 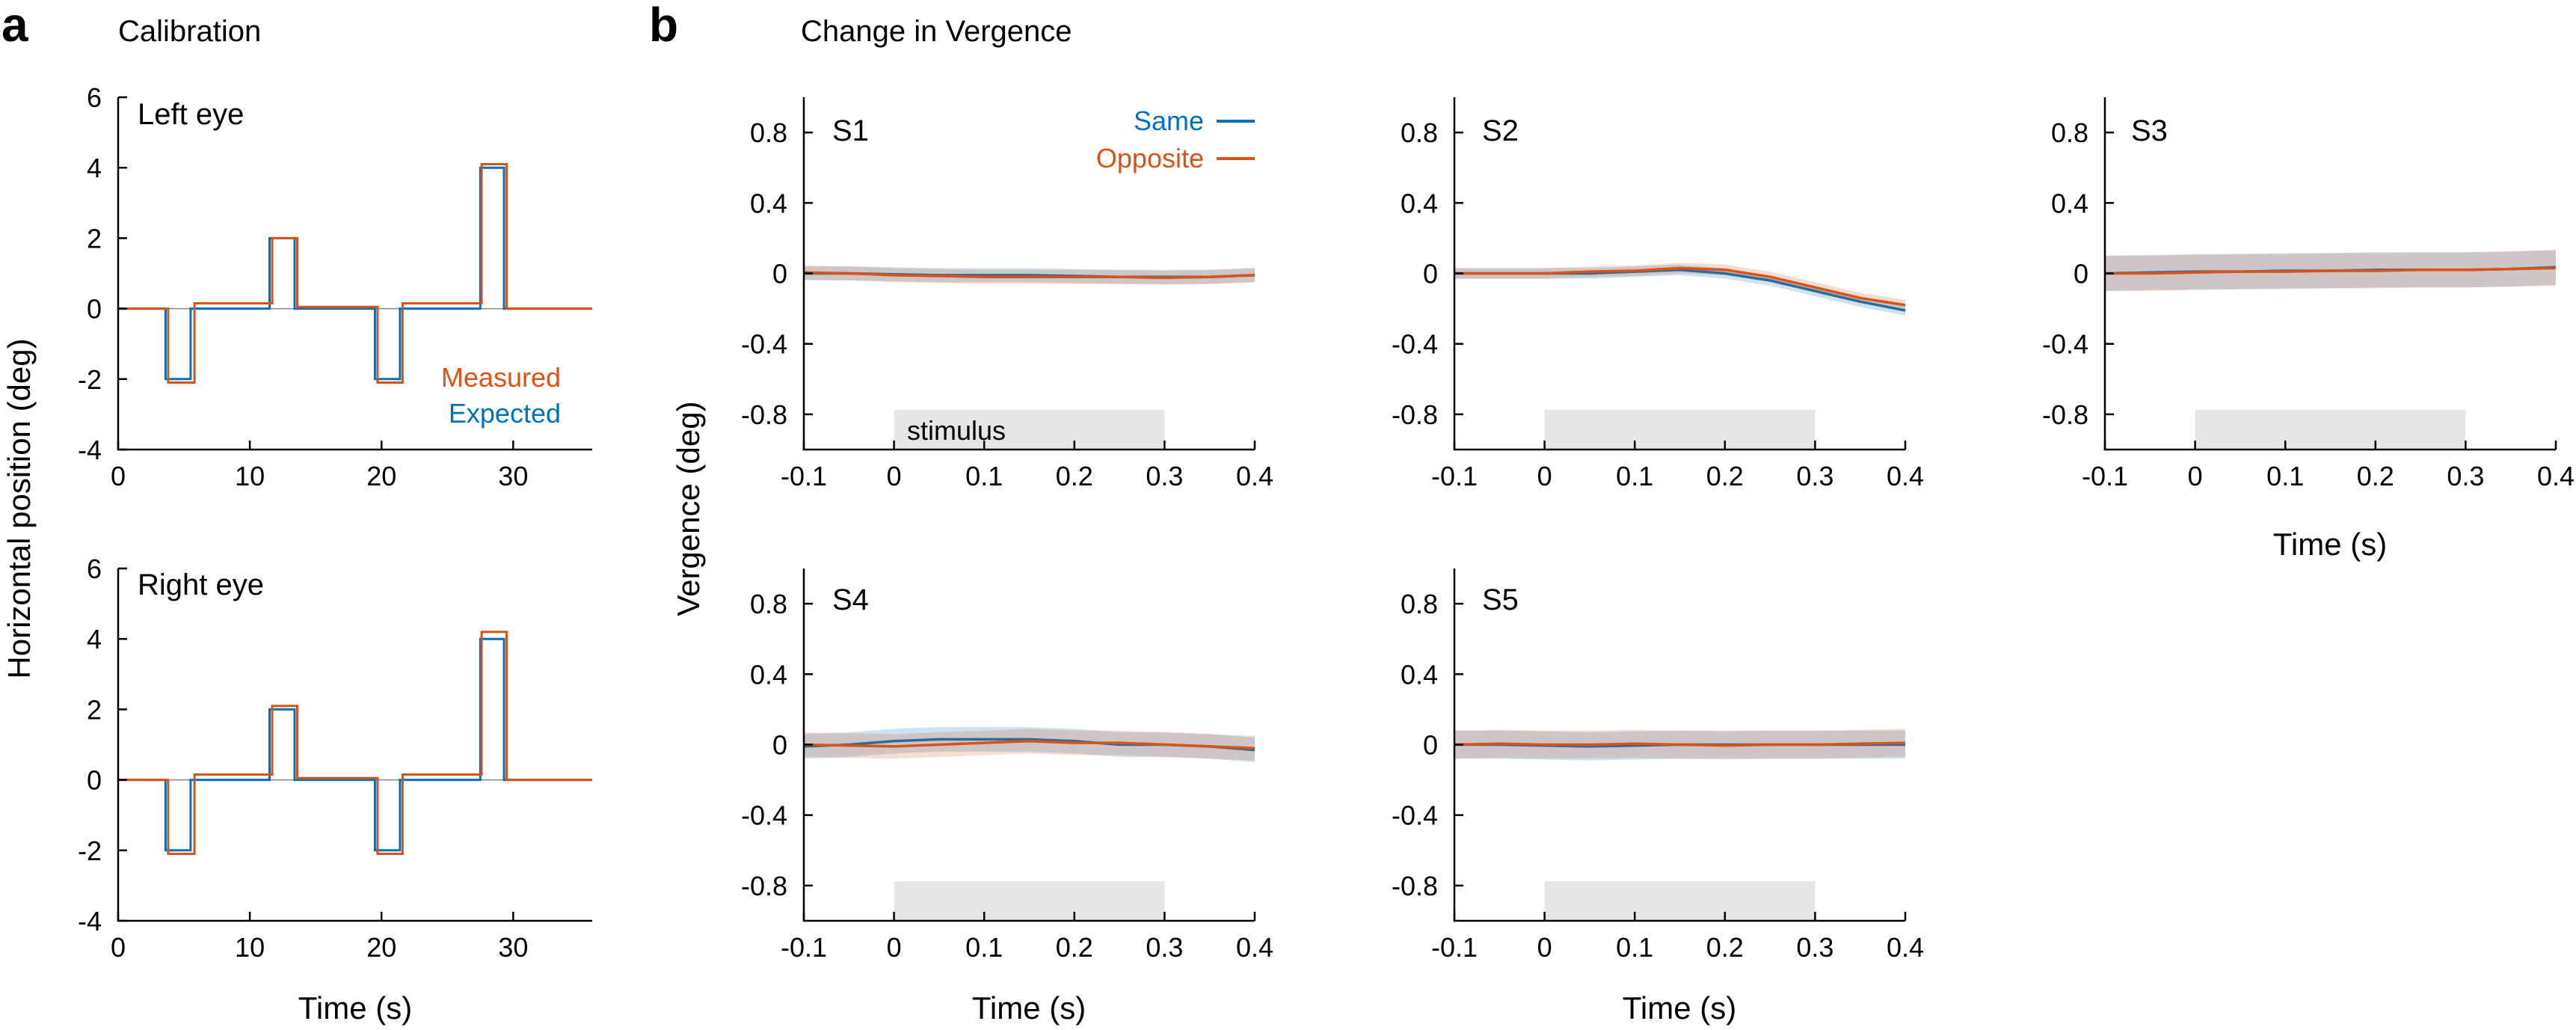 What do you see at coordinates (1544, 947) in the screenshot?
I see `s5-xtick-label: 0` at bounding box center [1544, 947].